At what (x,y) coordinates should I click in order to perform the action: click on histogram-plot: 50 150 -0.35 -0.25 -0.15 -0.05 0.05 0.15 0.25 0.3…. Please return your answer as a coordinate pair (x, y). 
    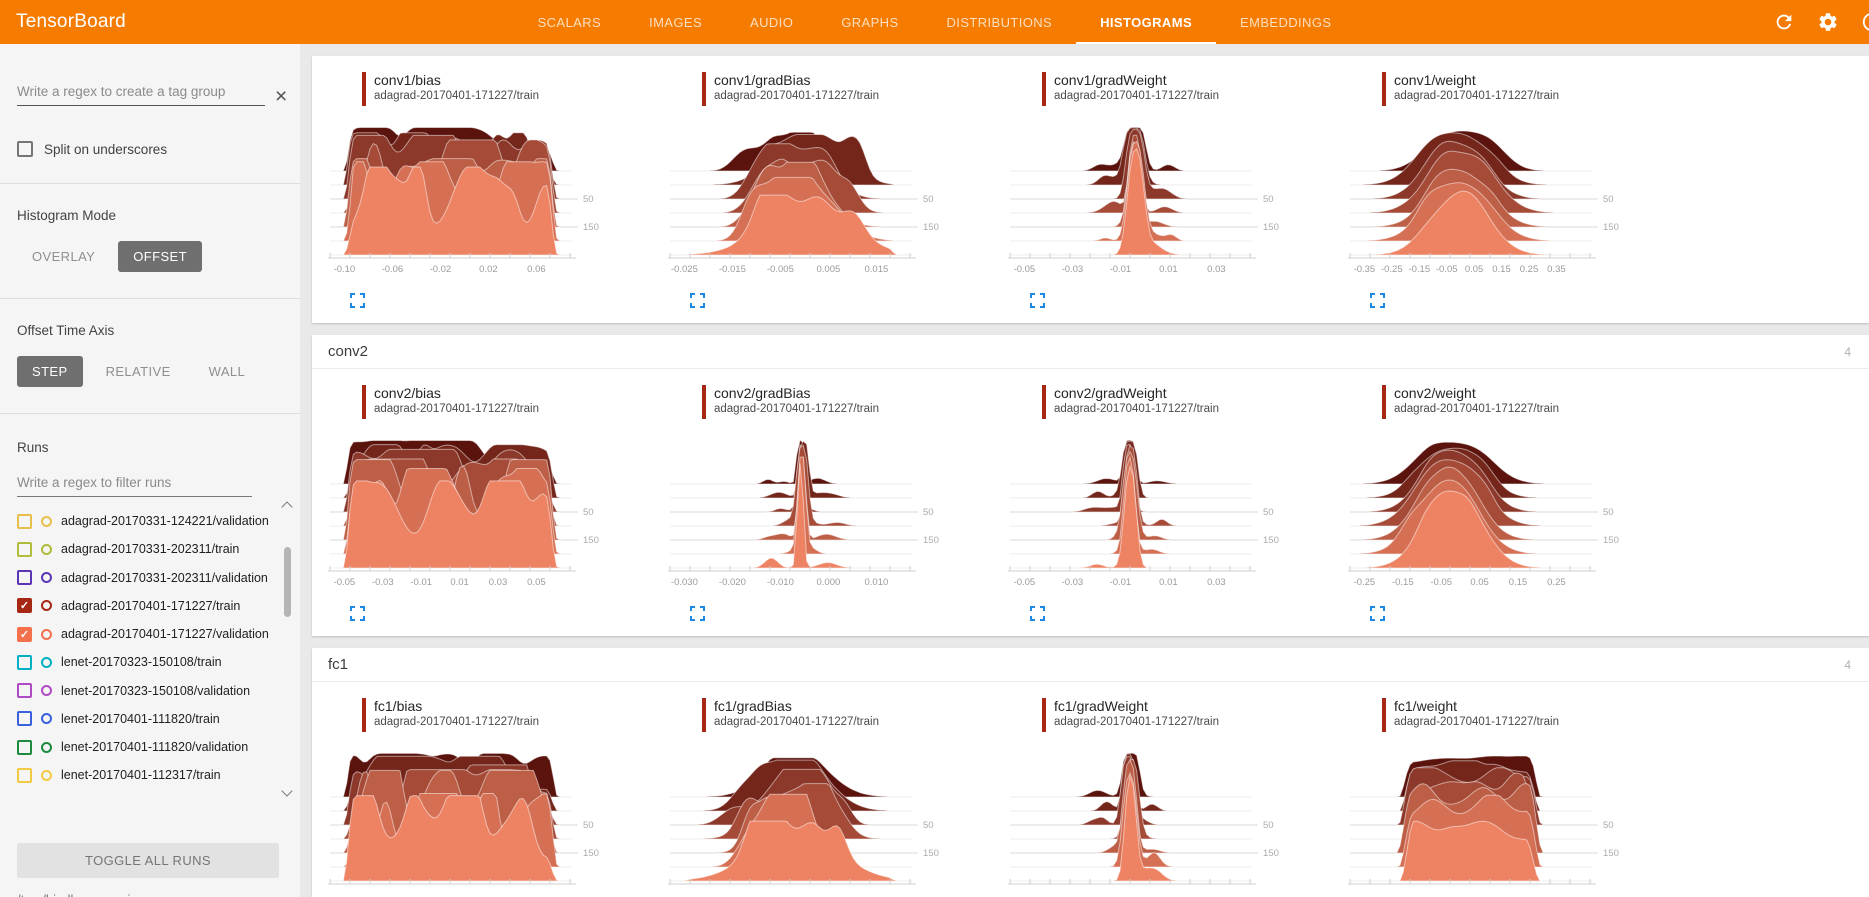
    Looking at the image, I should click on (1509, 203).